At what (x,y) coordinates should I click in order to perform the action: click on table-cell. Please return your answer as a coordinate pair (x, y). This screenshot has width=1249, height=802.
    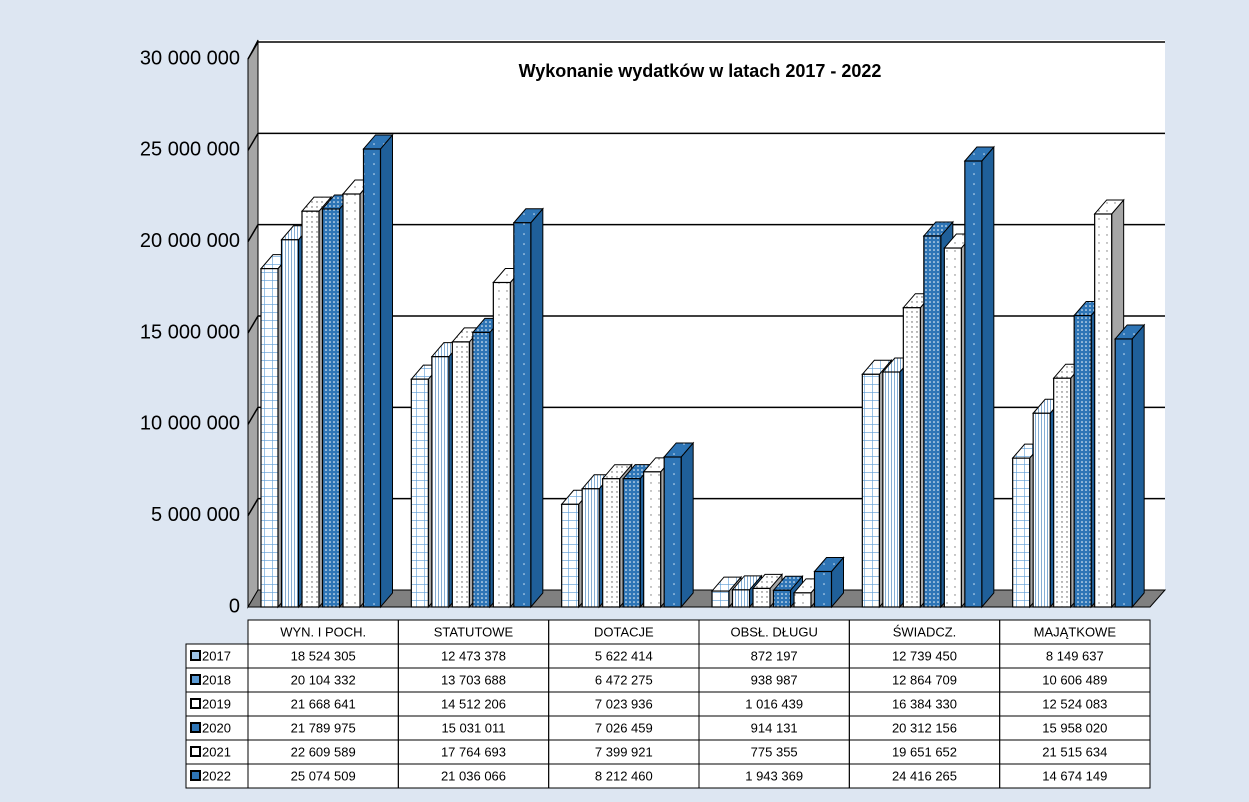
    Looking at the image, I should click on (1075, 776).